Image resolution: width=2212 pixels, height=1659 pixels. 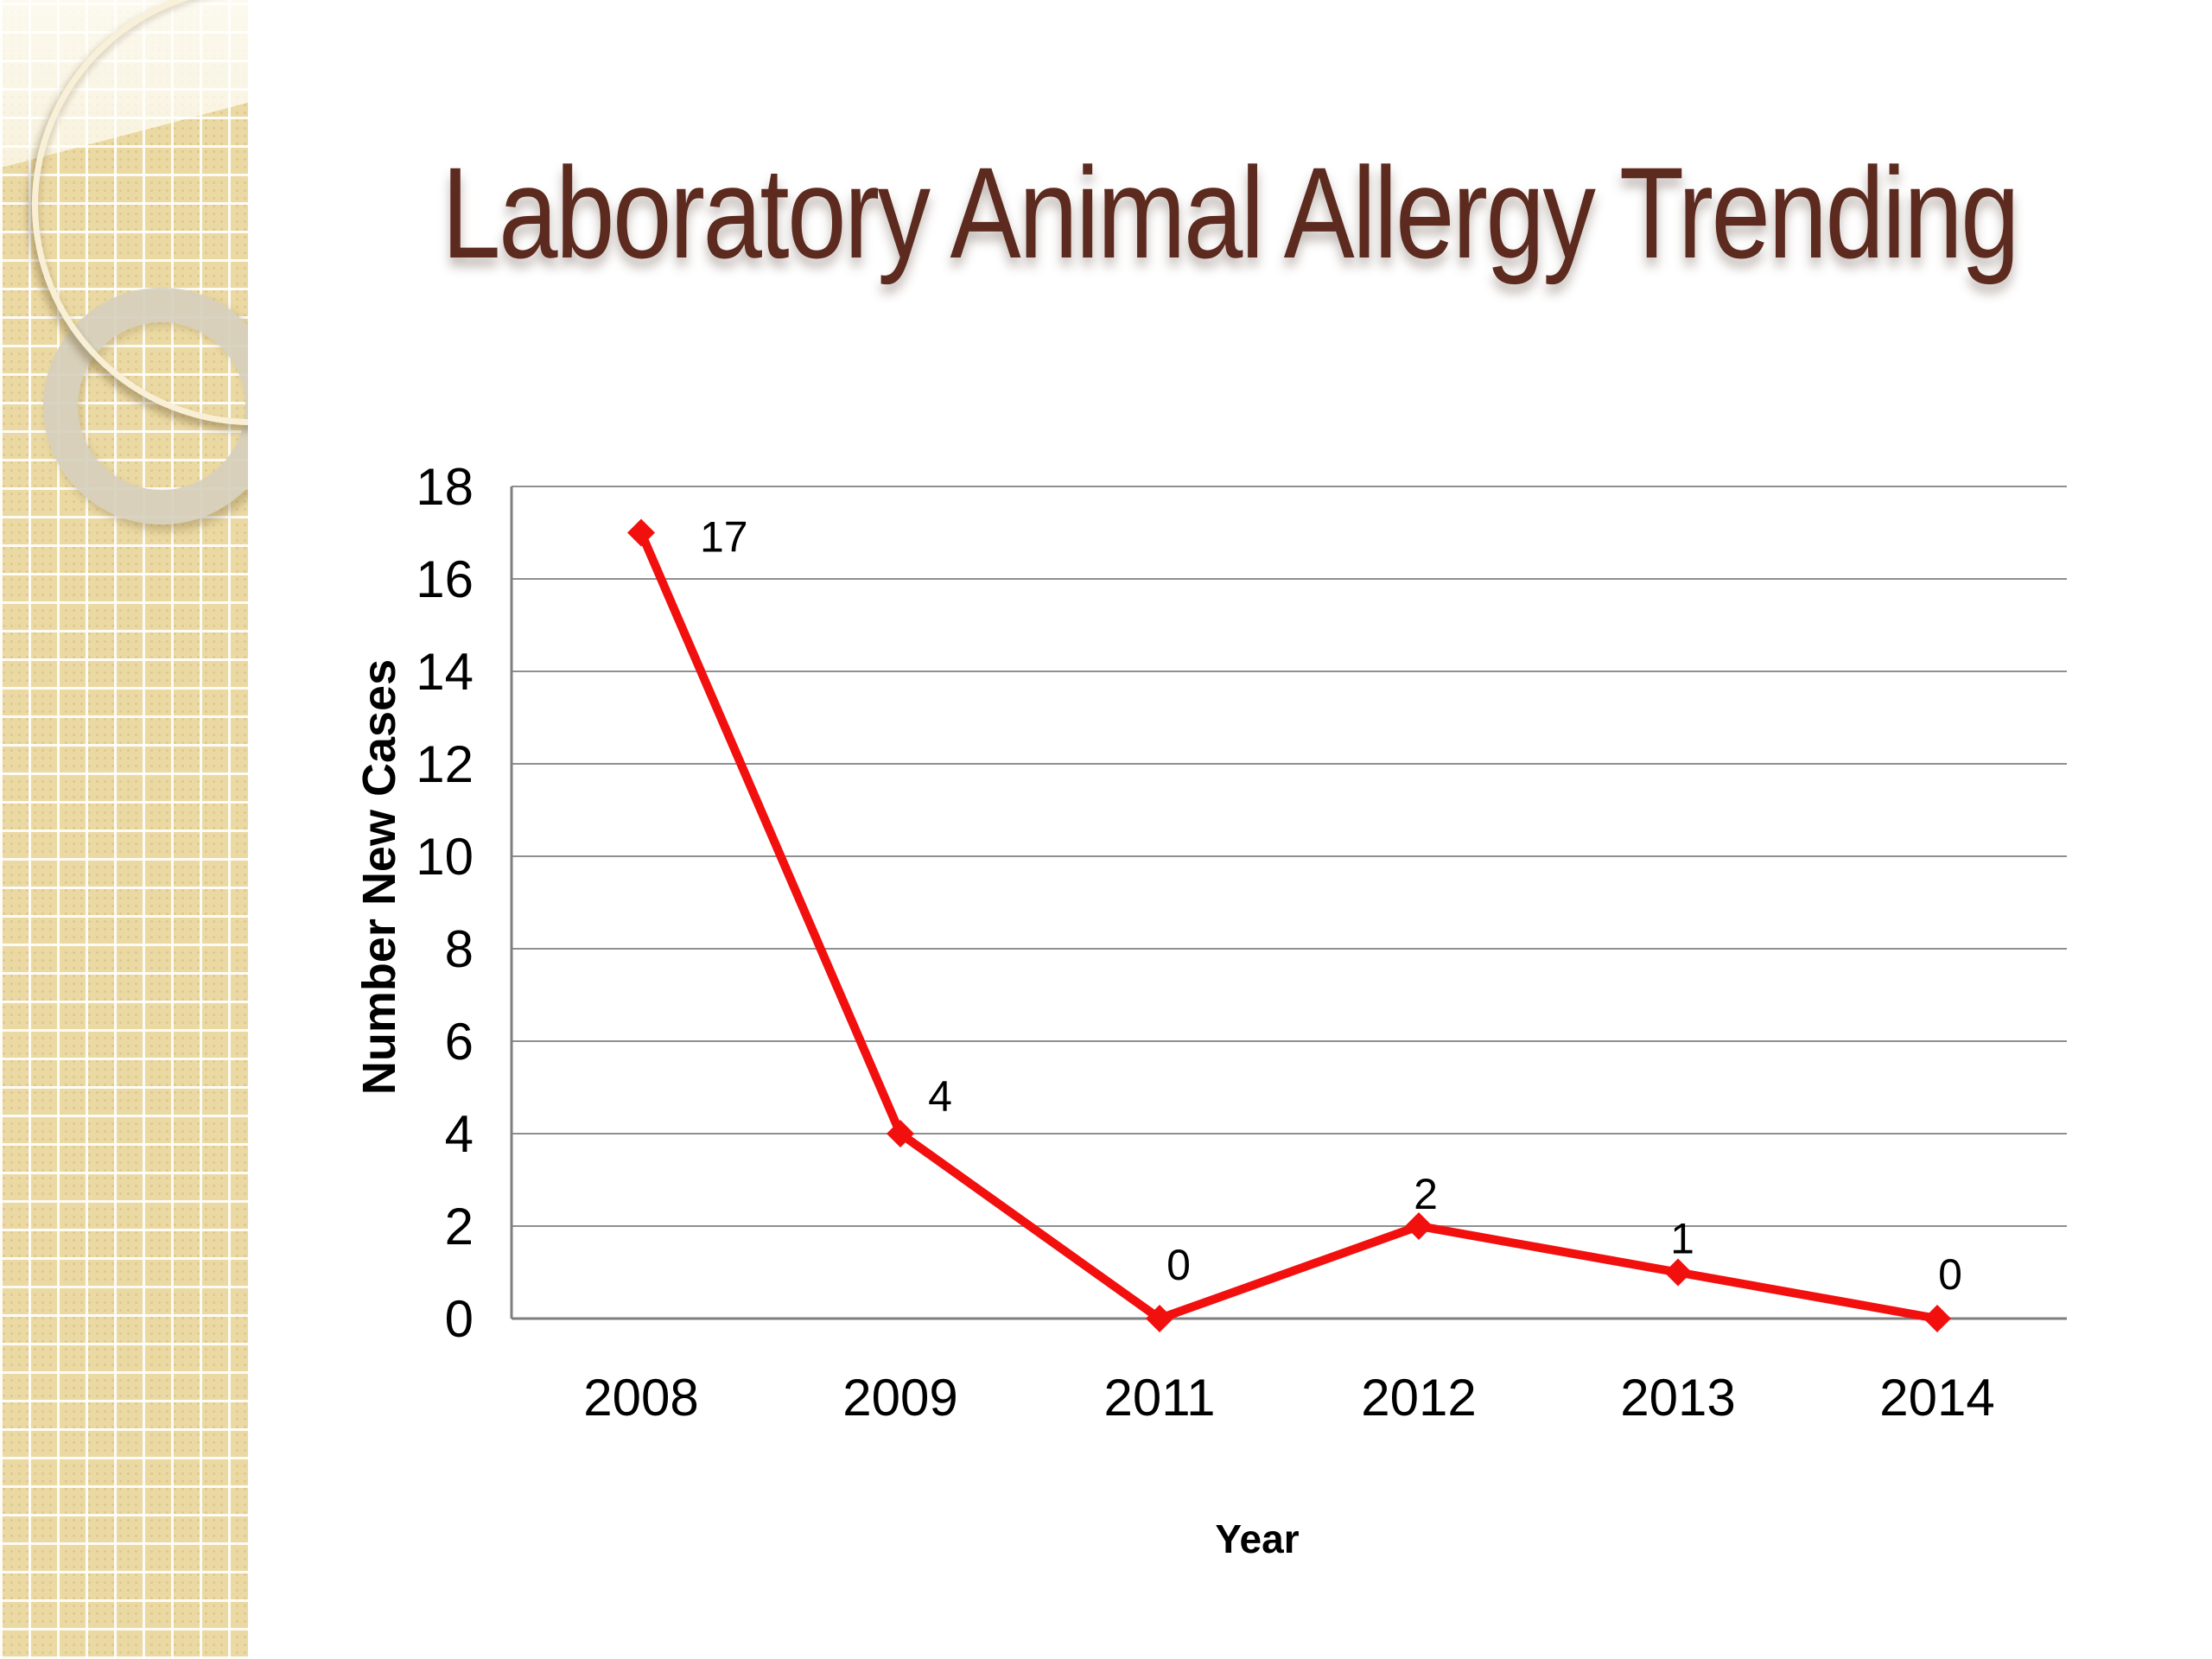 I want to click on x-tick-label: 2008, so click(x=640, y=1398).